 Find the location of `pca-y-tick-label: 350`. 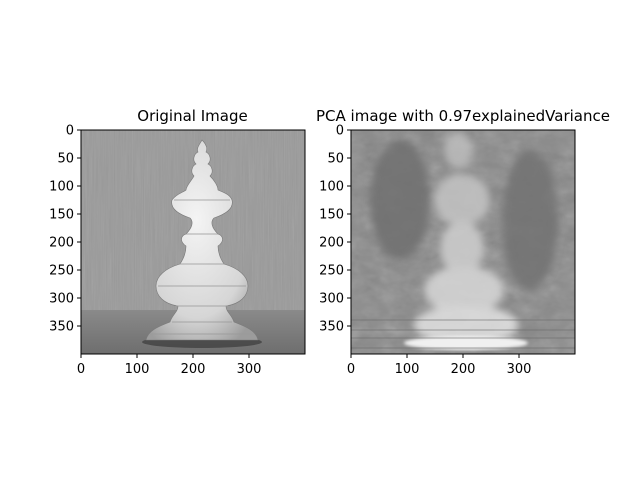

pca-y-tick-label: 350 is located at coordinates (331, 327).